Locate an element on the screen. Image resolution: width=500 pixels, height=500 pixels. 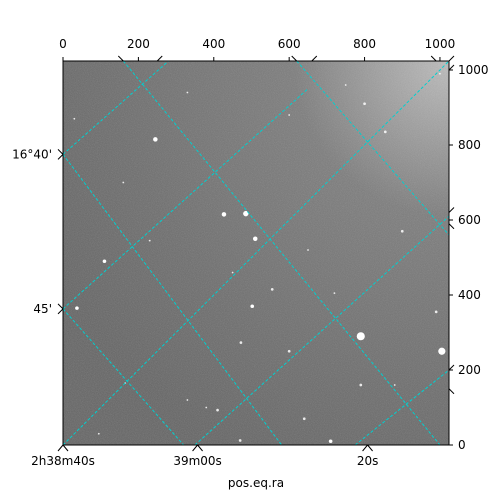
right-pixel-axis: 0 200 400 600 800 1000 is located at coordinates (469, 257).